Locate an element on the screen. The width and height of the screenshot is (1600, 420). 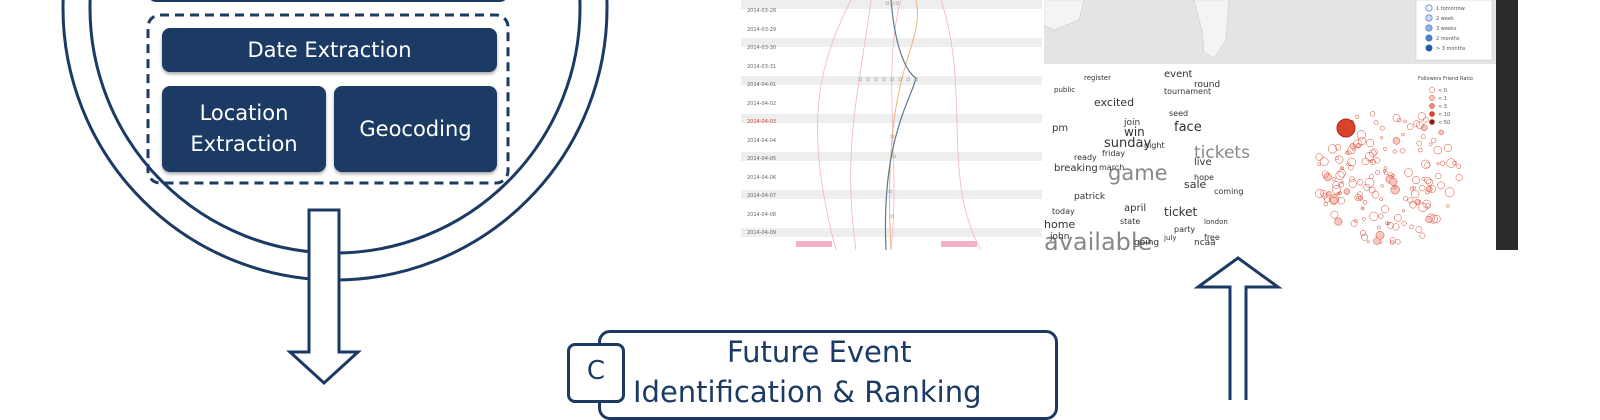
wordcloud-word: win is located at coordinates (1134, 132).